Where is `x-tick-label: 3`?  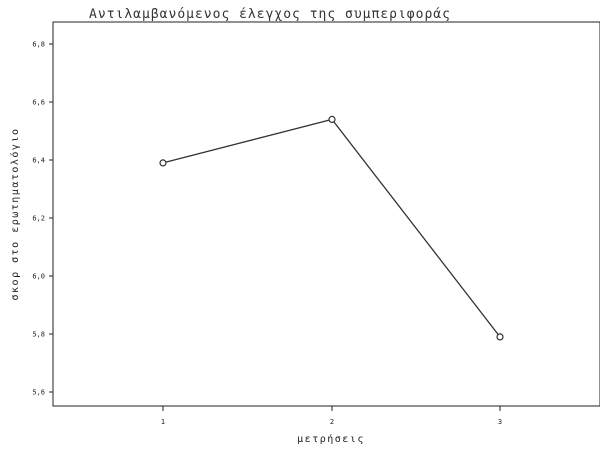 x-tick-label: 3 is located at coordinates (500, 422).